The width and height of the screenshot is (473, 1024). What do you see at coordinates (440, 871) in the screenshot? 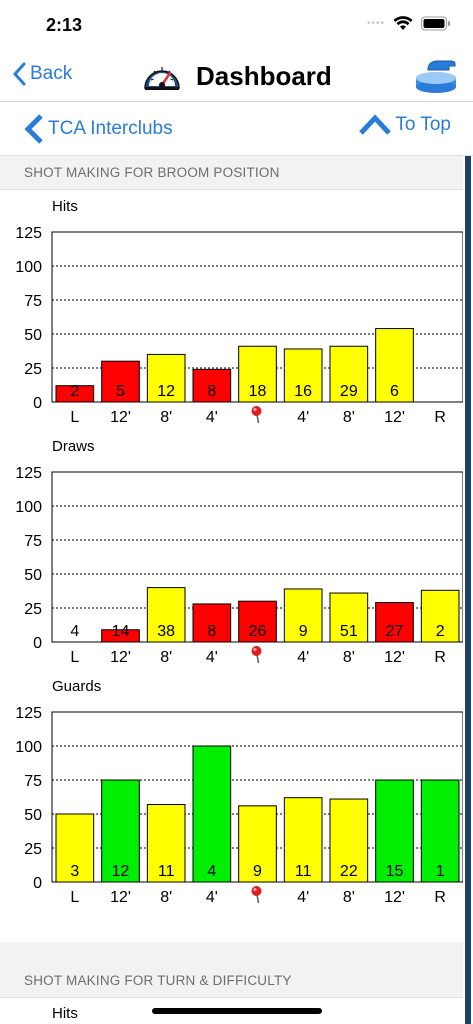
I see `data-label: 1` at bounding box center [440, 871].